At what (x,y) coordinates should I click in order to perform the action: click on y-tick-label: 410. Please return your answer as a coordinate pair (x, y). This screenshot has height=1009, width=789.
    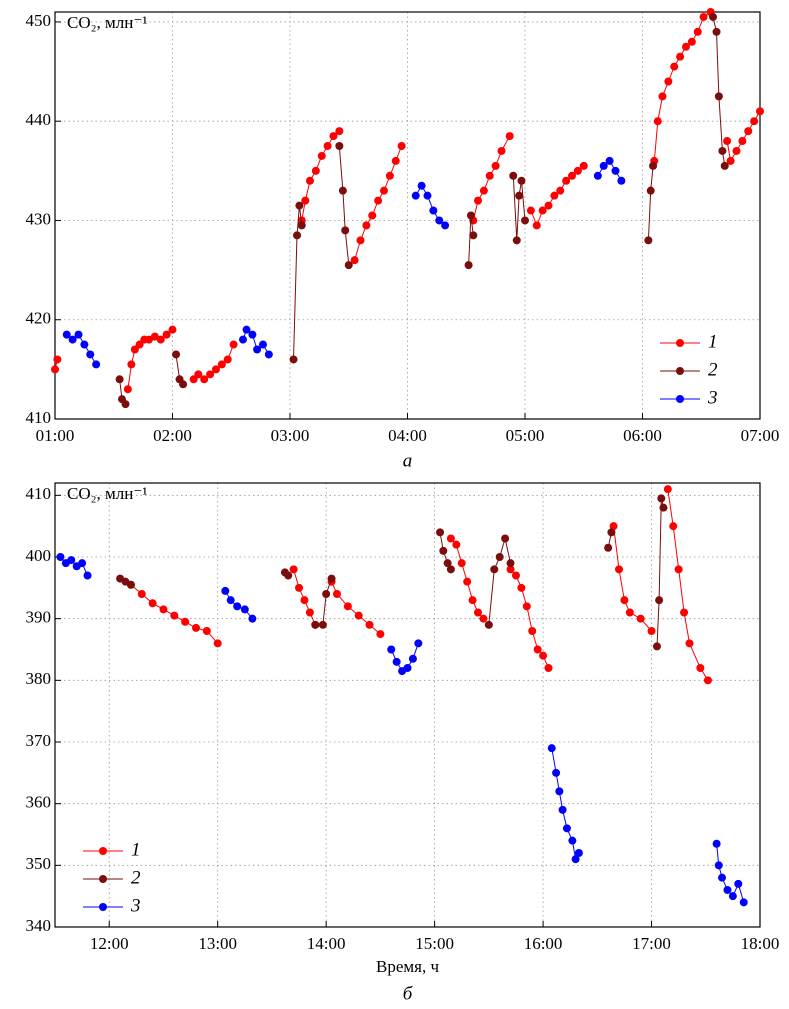
    Looking at the image, I should click on (39, 417).